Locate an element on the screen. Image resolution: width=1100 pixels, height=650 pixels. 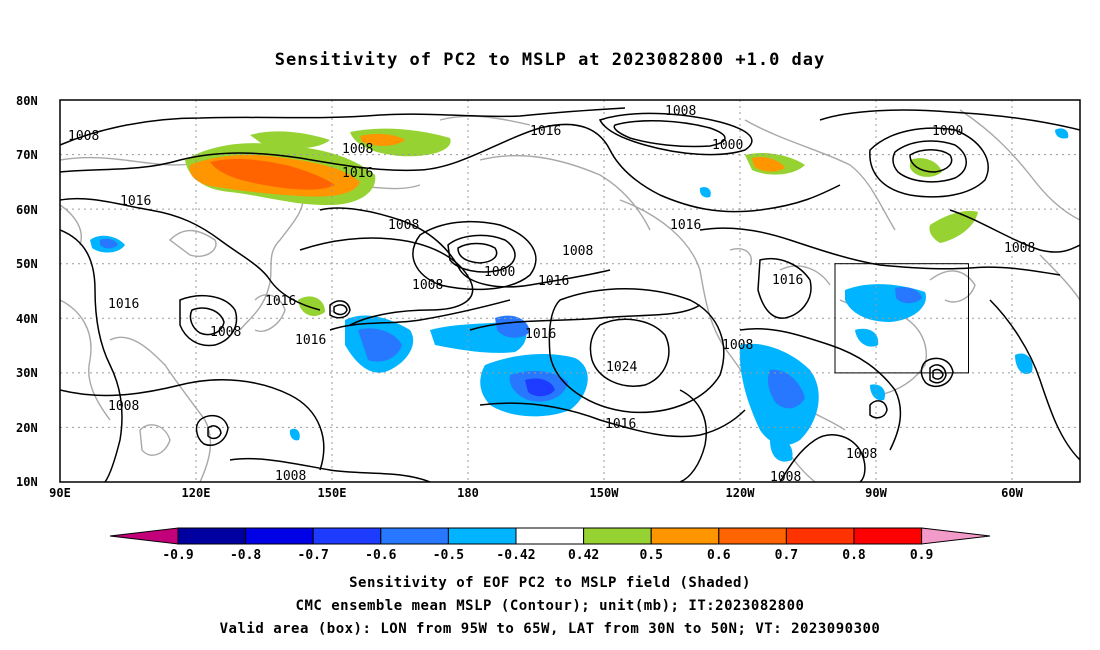
colorbar-label: -0.6 is located at coordinates (380, 555).